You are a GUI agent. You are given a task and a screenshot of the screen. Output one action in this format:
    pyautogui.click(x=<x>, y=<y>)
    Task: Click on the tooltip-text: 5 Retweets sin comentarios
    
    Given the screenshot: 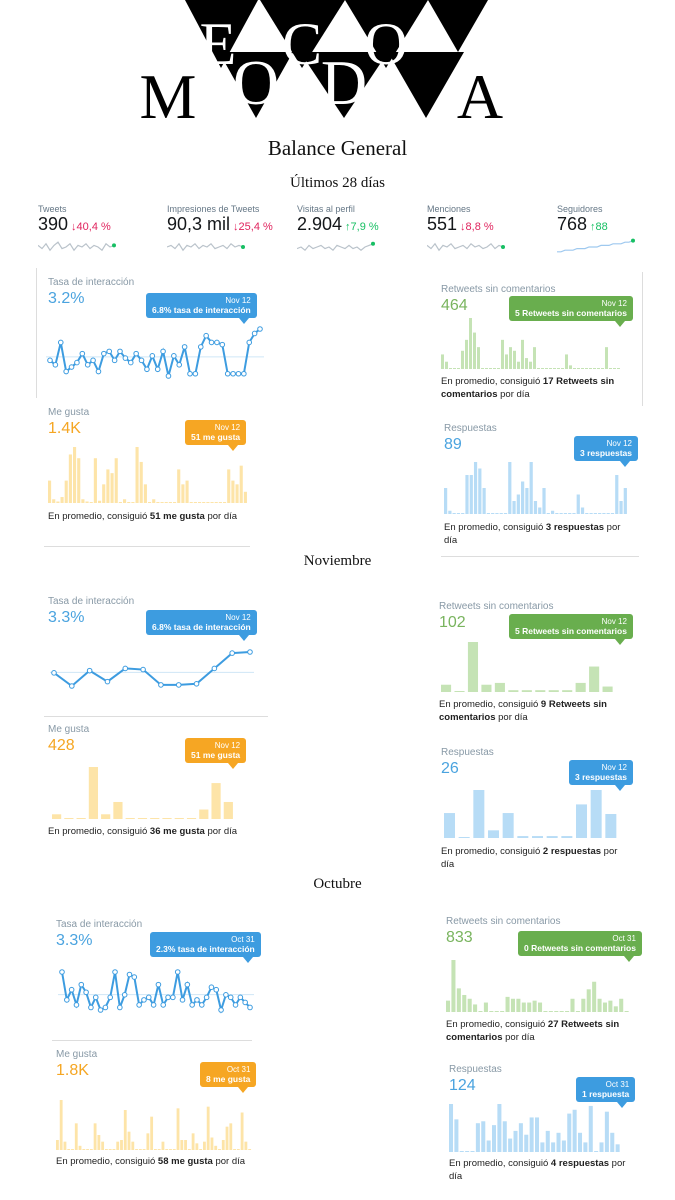 What is the action you would take?
    pyautogui.click(x=571, y=313)
    